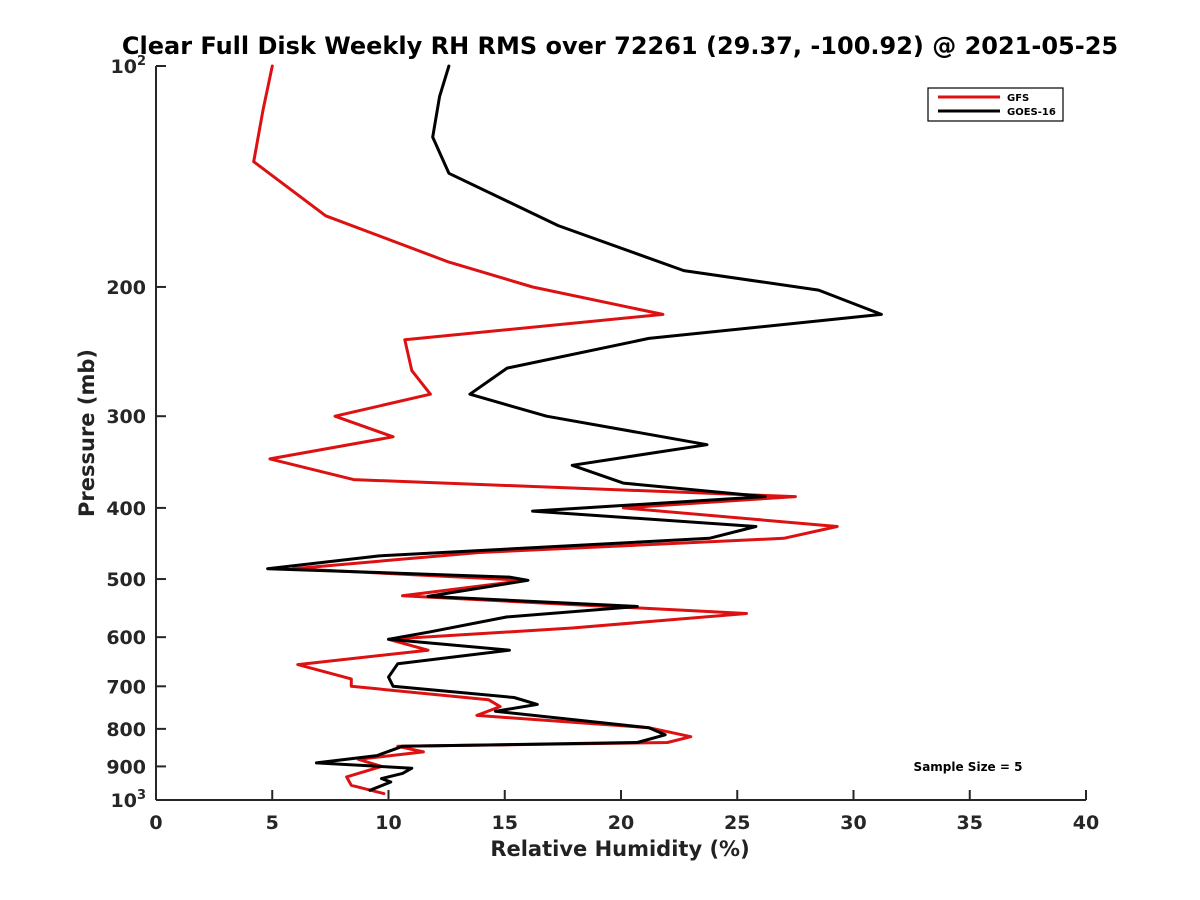  I want to click on y-tick-label: 400, so click(126, 509).